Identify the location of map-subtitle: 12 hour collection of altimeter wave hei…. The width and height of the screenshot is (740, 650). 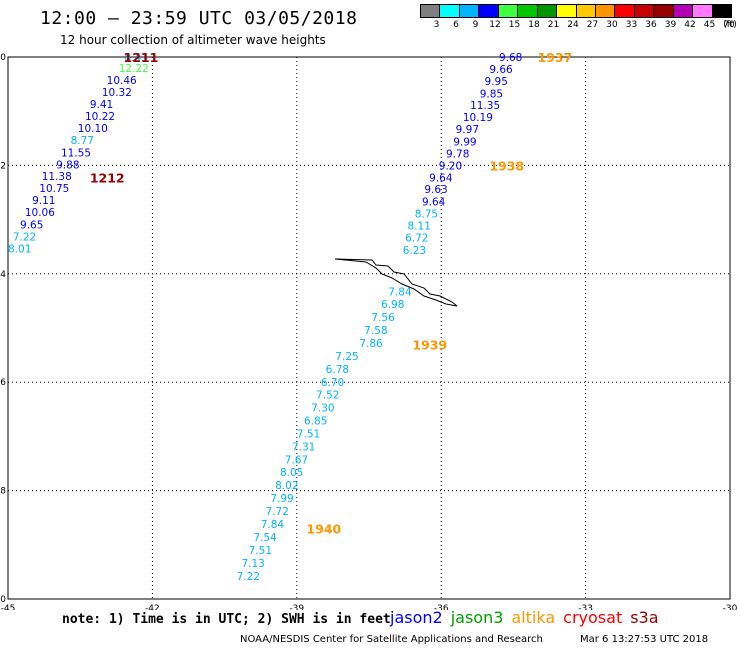
(193, 40).